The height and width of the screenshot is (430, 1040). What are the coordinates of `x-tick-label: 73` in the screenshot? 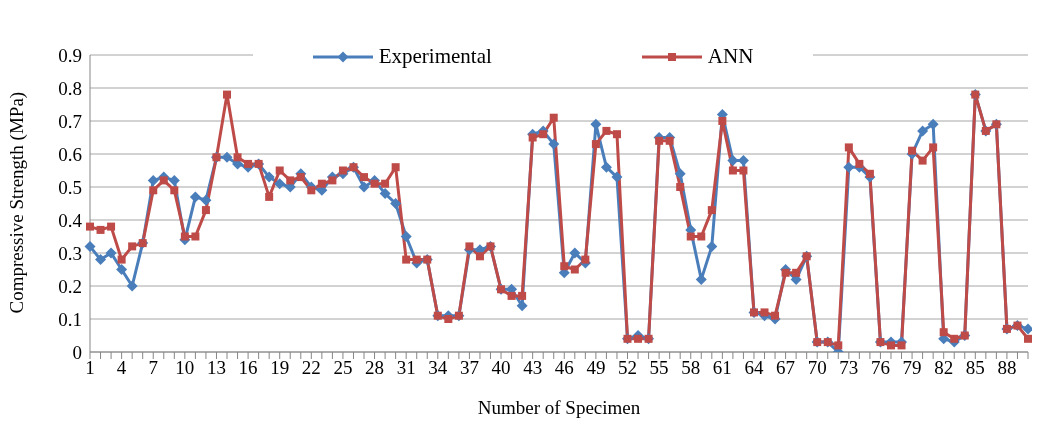 It's located at (849, 368).